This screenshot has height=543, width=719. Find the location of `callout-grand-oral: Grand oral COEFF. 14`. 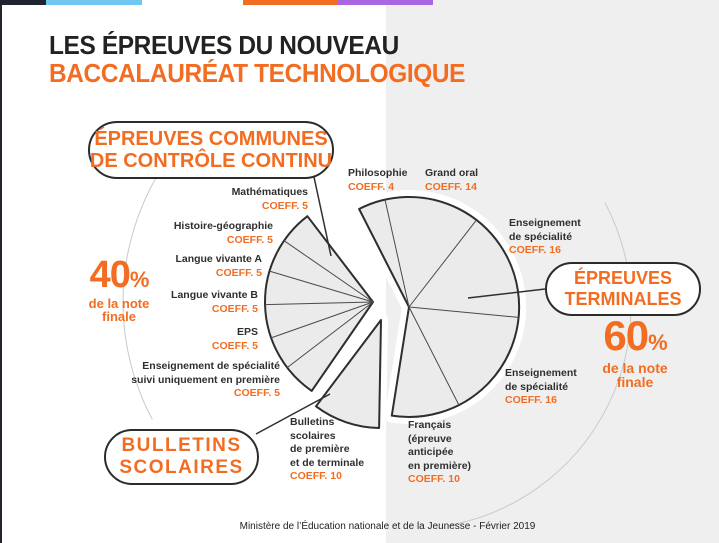

callout-grand-oral: Grand oral COEFF. 14 is located at coordinates (451, 180).